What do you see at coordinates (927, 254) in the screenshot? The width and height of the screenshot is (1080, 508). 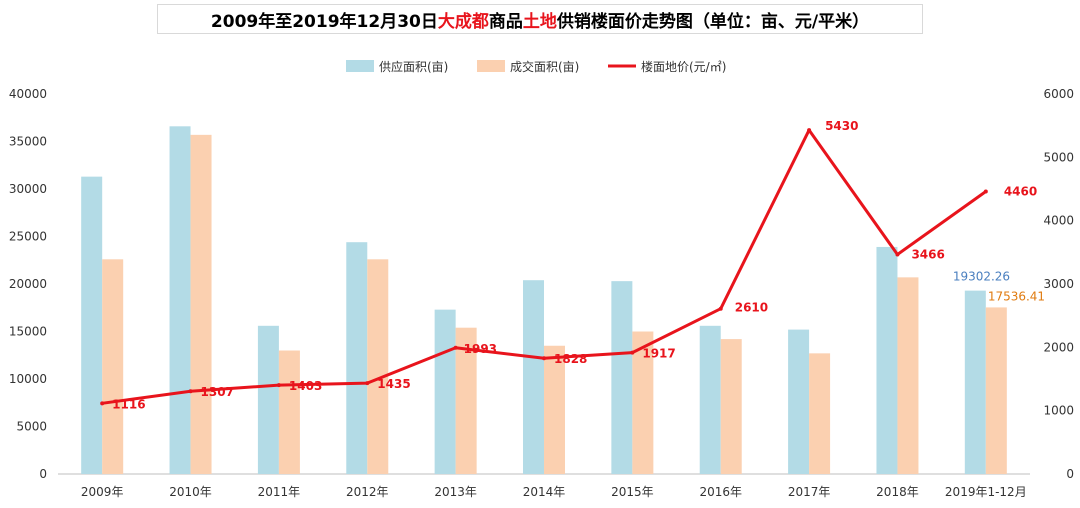 I see `price-label: 3466` at bounding box center [927, 254].